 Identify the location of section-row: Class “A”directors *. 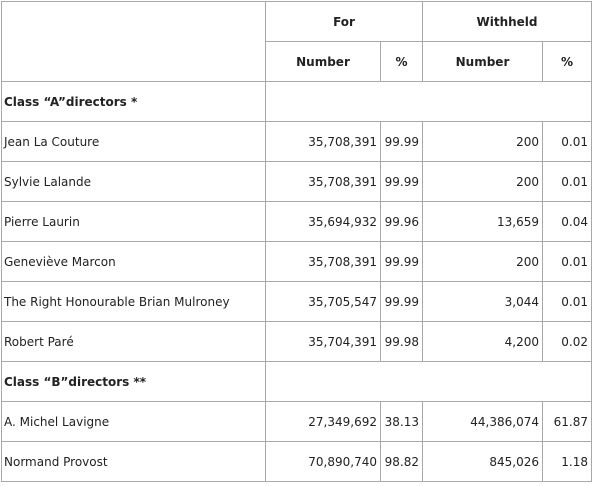
(297, 101).